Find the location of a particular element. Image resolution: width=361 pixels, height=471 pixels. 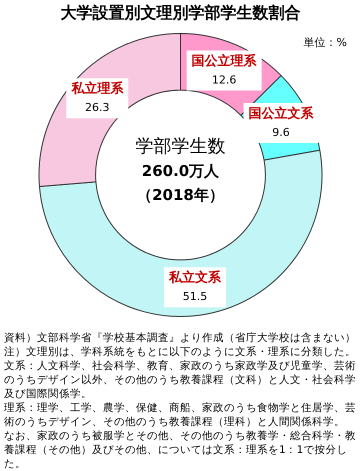

text: （2018年） is located at coordinates (180, 195).